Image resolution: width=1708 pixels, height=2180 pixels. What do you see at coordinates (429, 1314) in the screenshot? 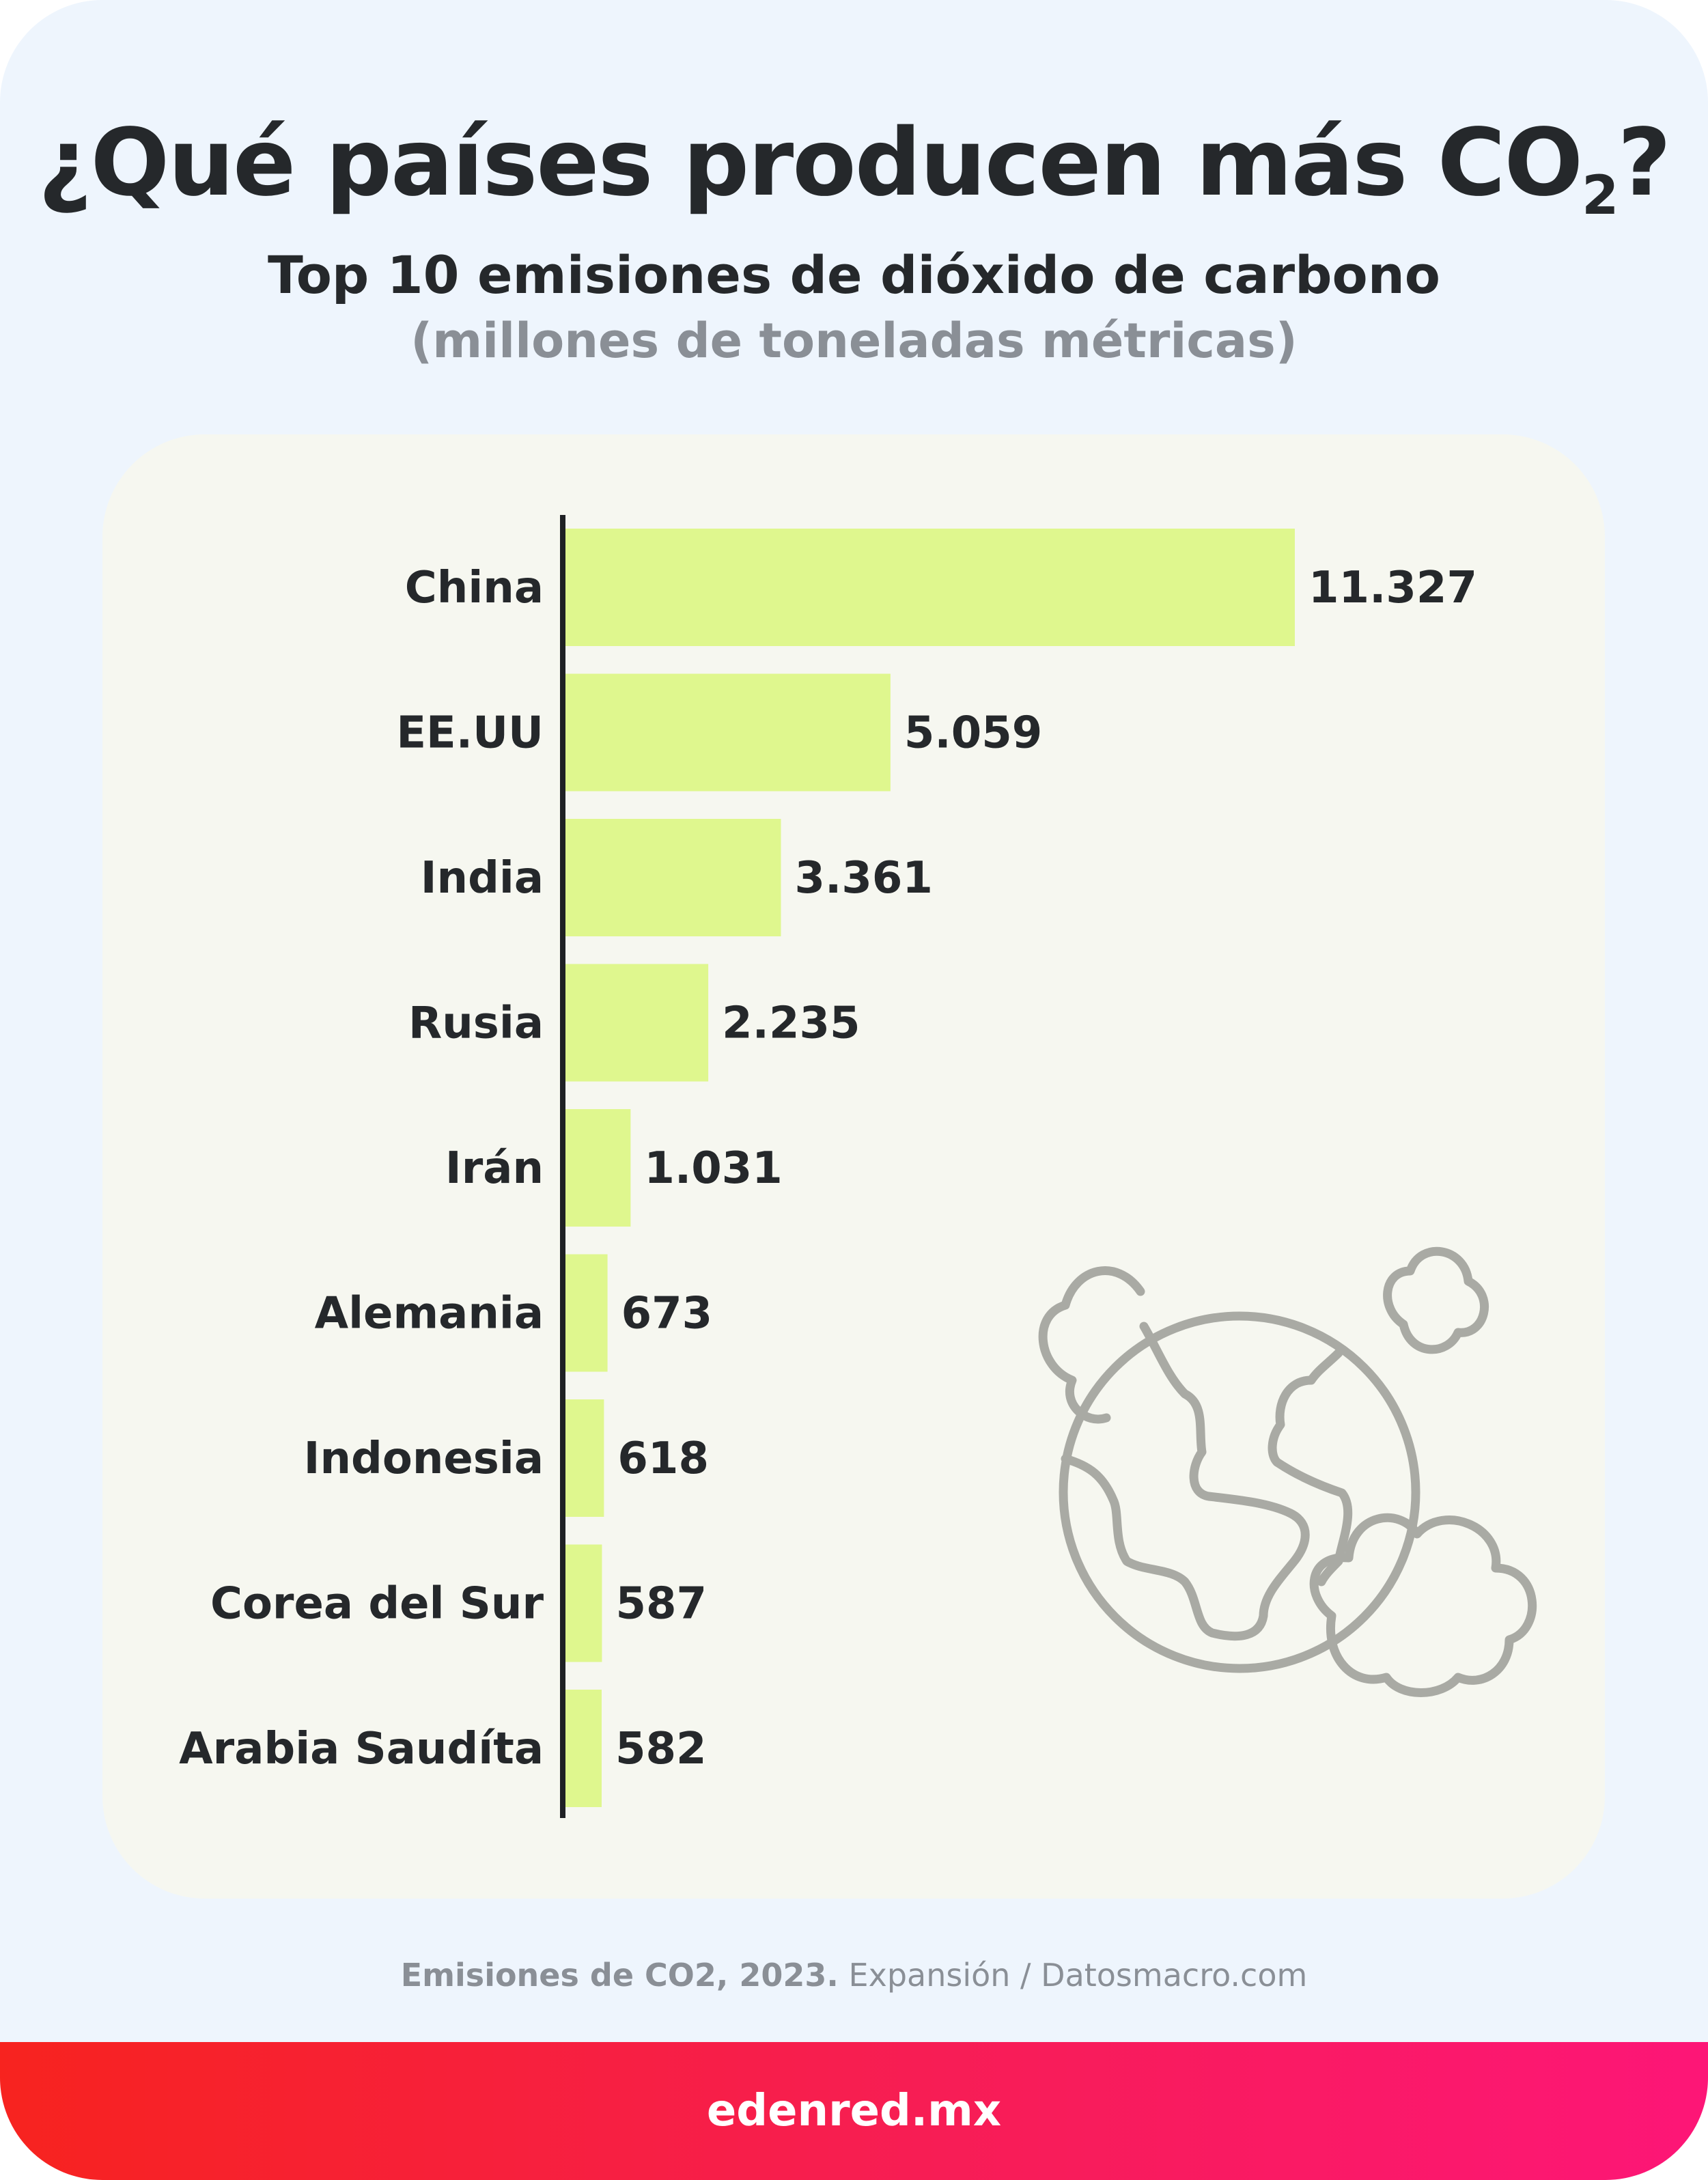
I see `category-label-5: Alemania` at bounding box center [429, 1314].